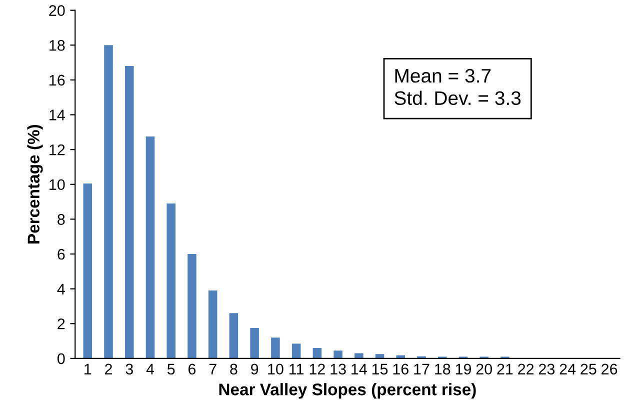  What do you see at coordinates (171, 369) in the screenshot?
I see `x-tick-label: 5` at bounding box center [171, 369].